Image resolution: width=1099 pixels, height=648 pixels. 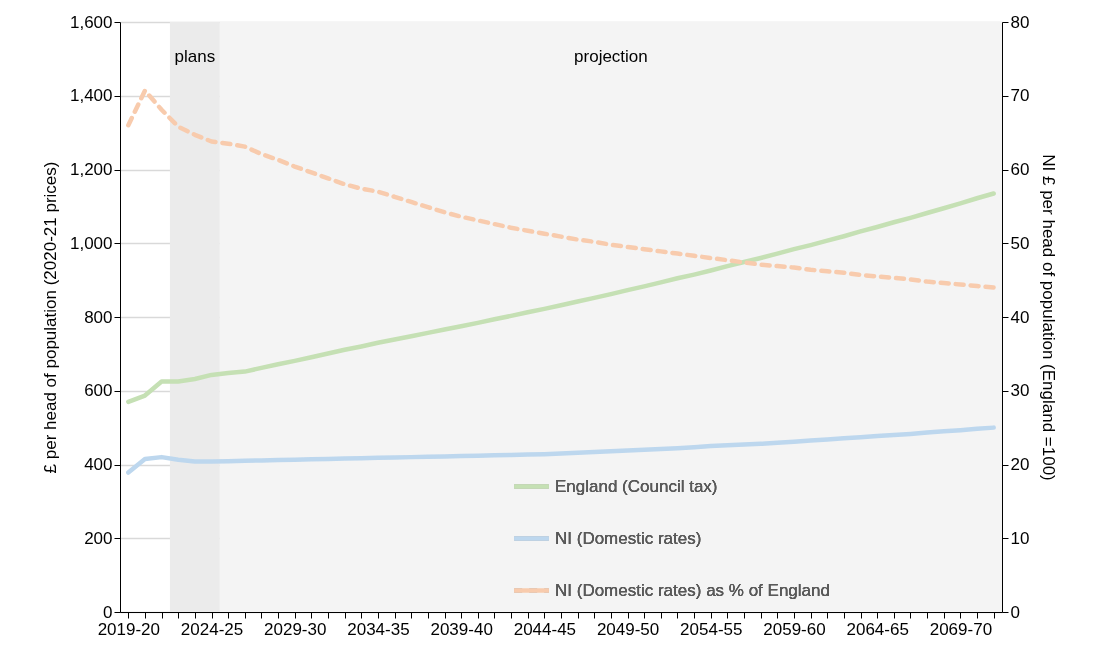 What do you see at coordinates (212, 629) in the screenshot?
I see `x-tick-label: 2024-25` at bounding box center [212, 629].